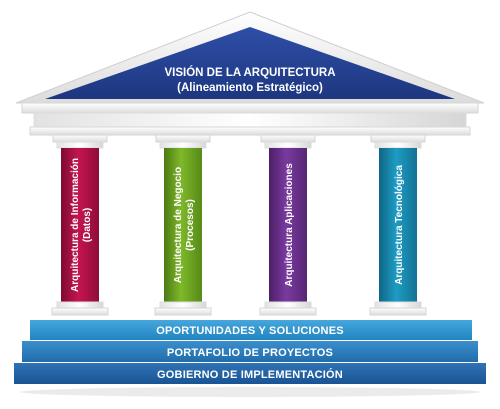  I want to click on pillar-0-sublabel: (Datos), so click(87, 225).